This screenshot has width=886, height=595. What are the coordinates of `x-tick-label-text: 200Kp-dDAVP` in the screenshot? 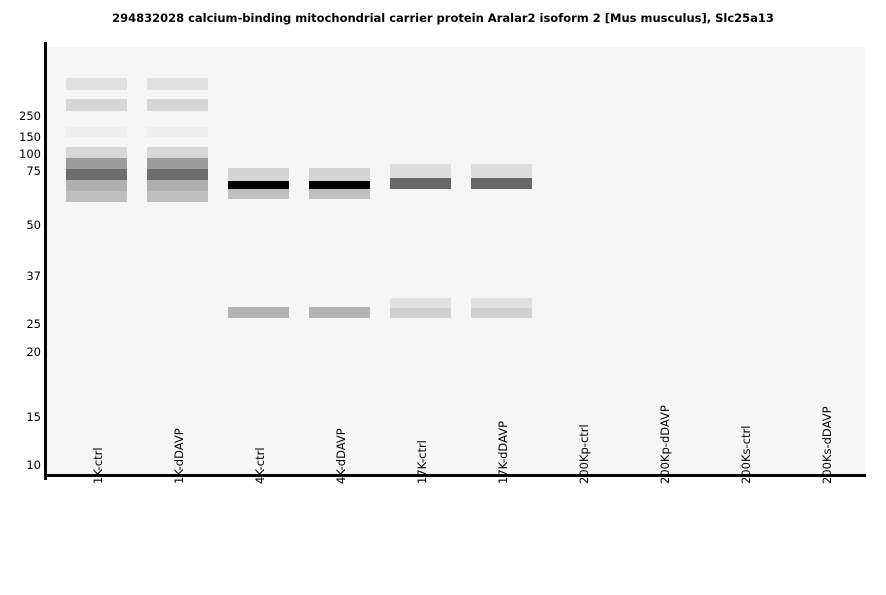 It's located at (664, 444).